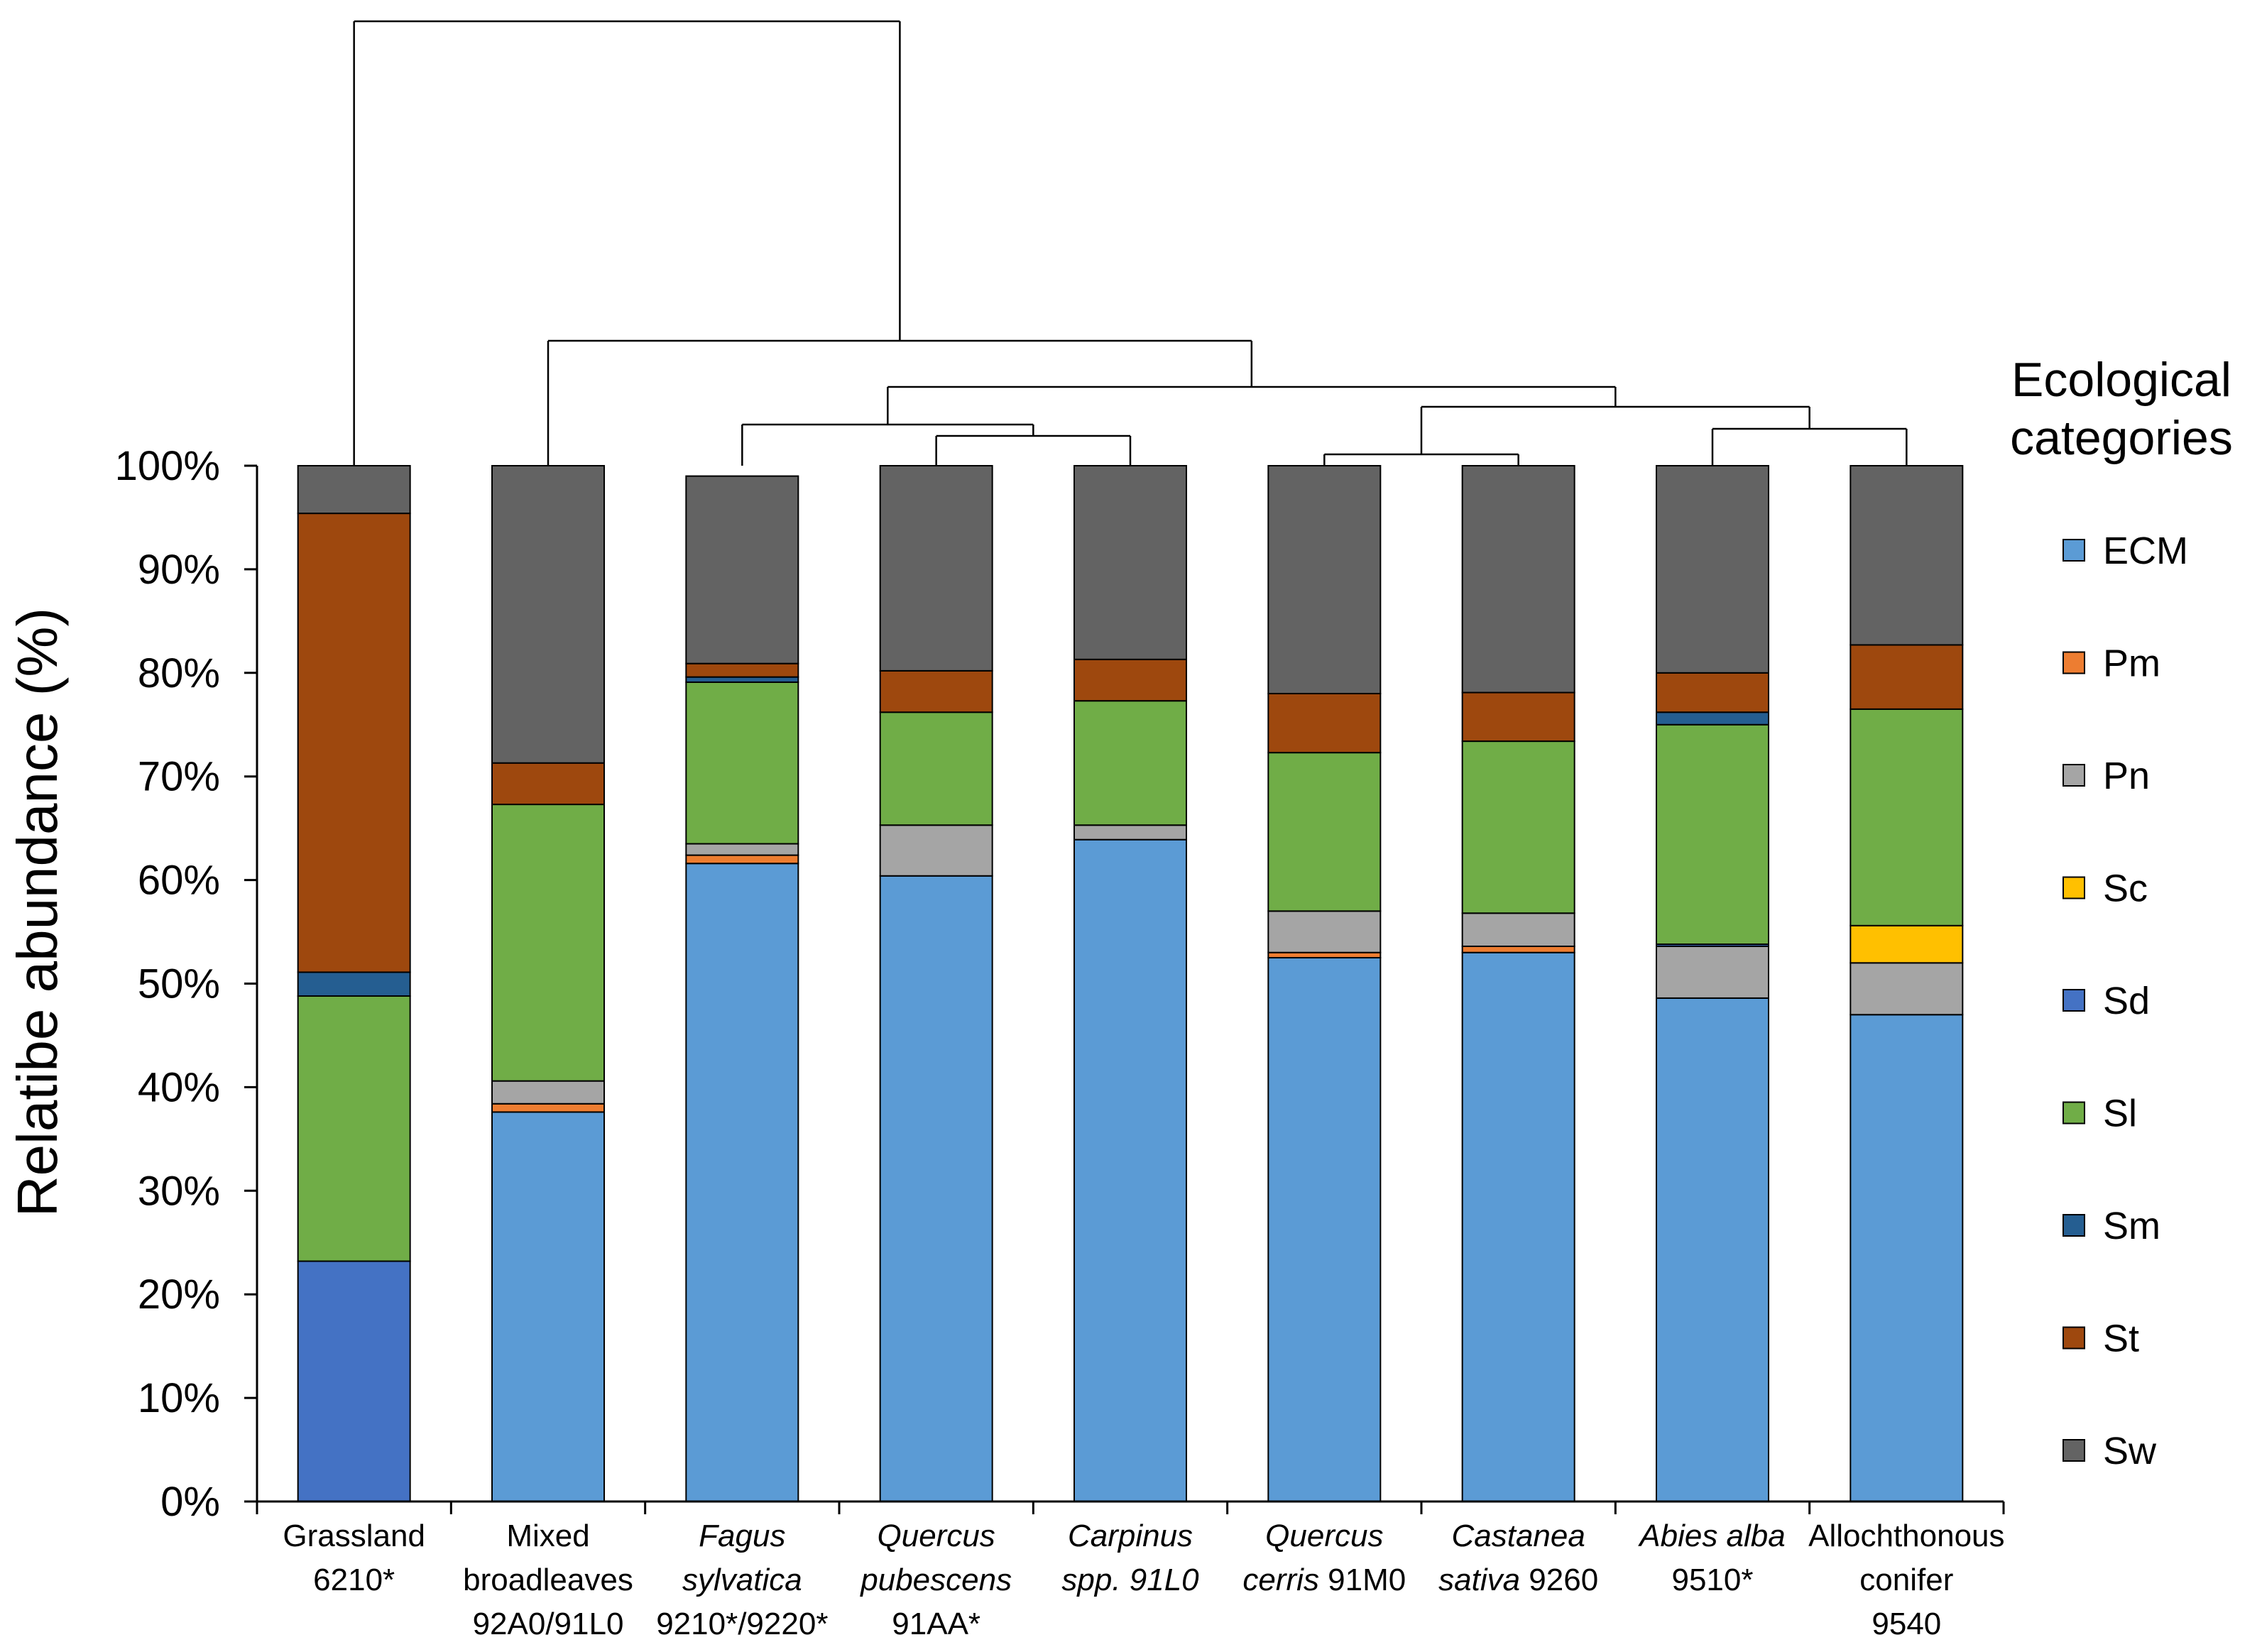 The height and width of the screenshot is (1652, 2262). What do you see at coordinates (742, 1624) in the screenshot?
I see `x-tick-label-2-line3: 9210*/9220*` at bounding box center [742, 1624].